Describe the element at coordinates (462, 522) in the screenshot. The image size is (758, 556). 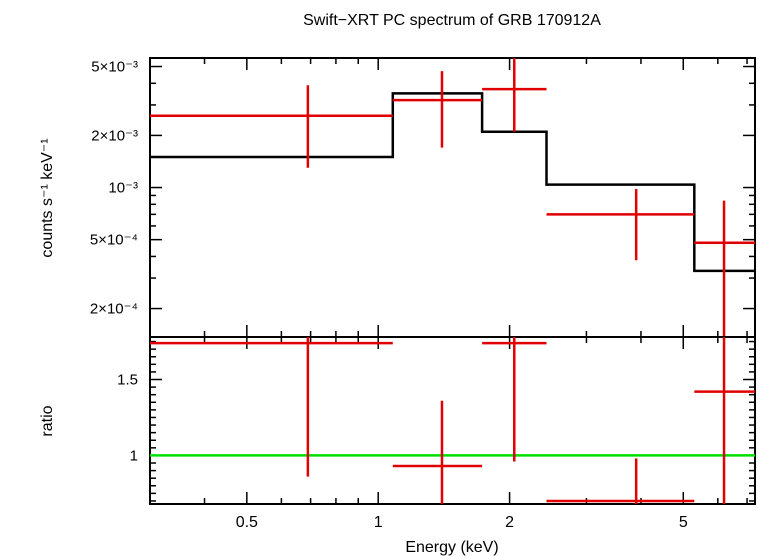
I see `x-tick-labels: 0.5 1 2 5` at that location.